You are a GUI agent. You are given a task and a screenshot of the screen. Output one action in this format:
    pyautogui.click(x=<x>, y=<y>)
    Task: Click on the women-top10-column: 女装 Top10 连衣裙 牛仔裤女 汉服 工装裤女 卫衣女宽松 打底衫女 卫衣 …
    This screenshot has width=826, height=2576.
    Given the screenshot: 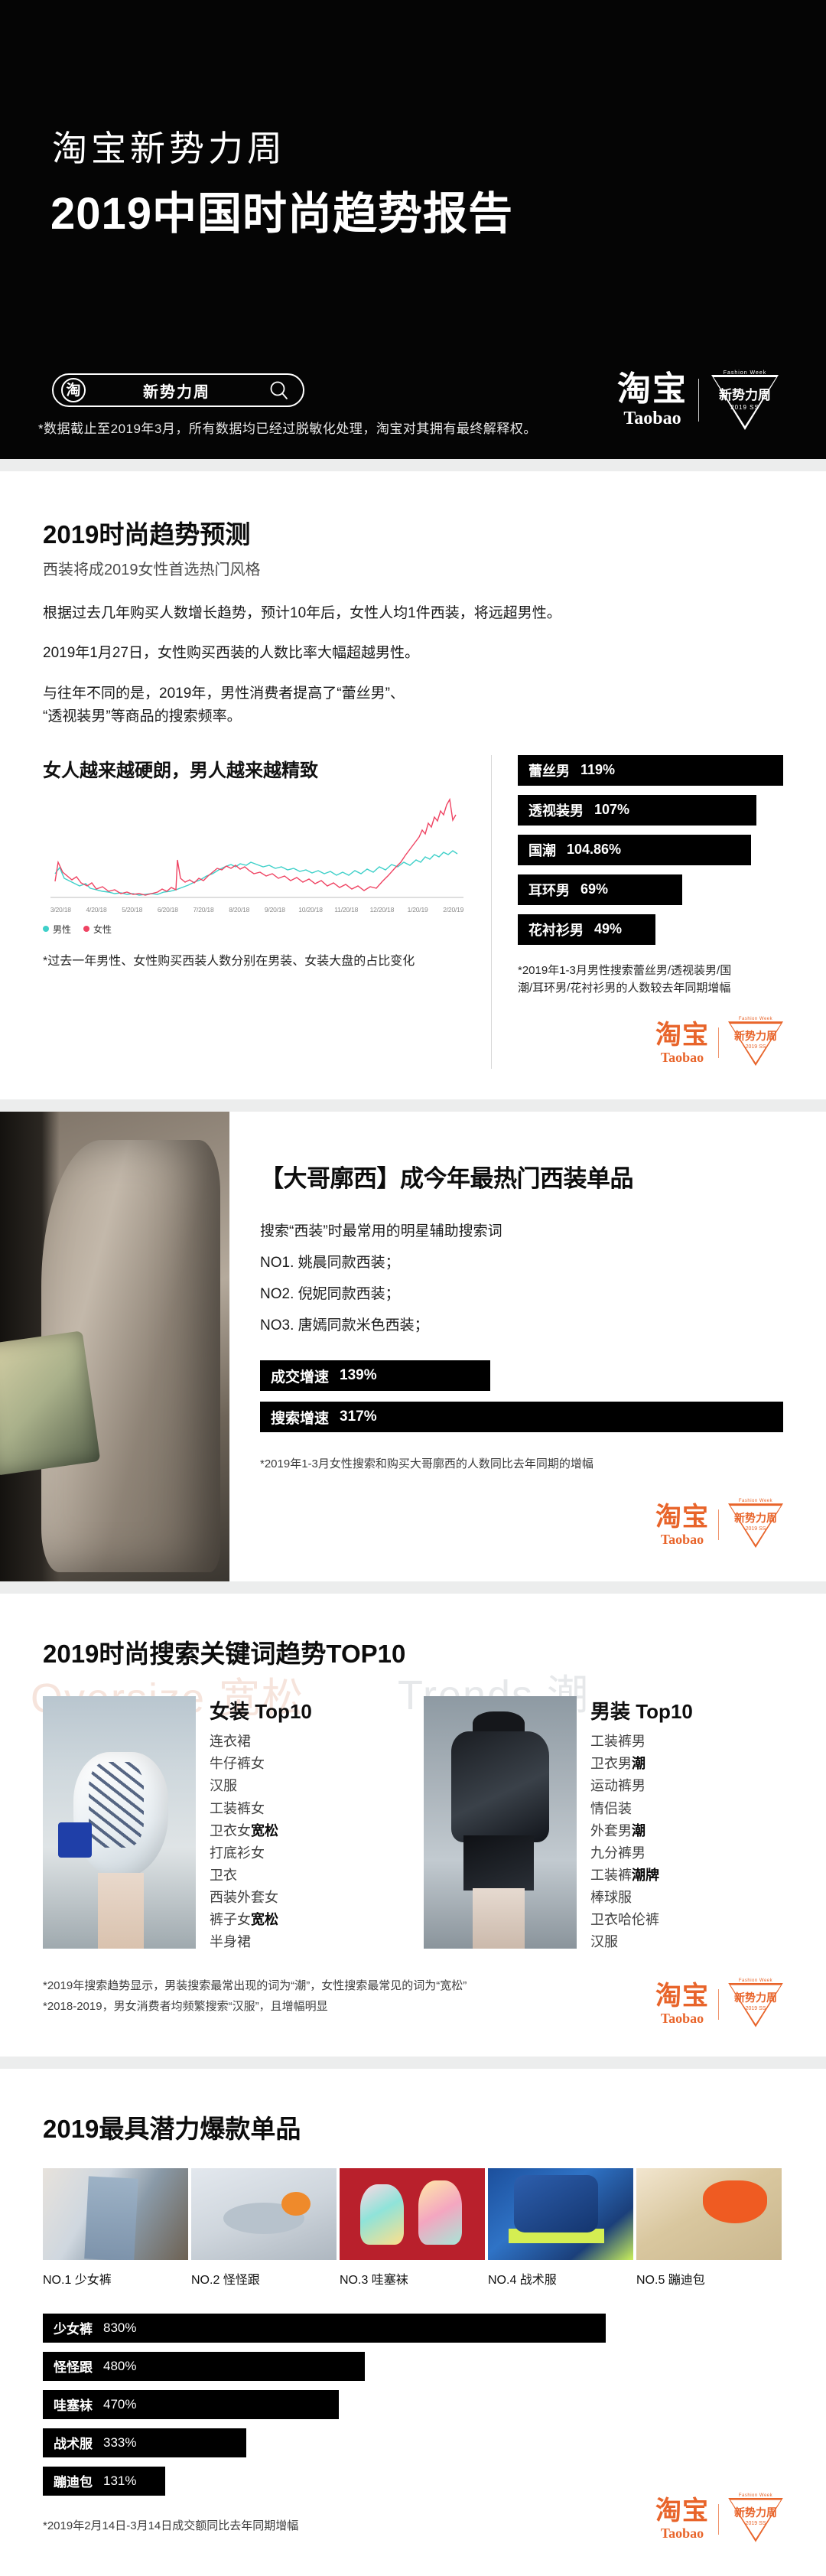 What is the action you would take?
    pyautogui.click(x=223, y=1825)
    